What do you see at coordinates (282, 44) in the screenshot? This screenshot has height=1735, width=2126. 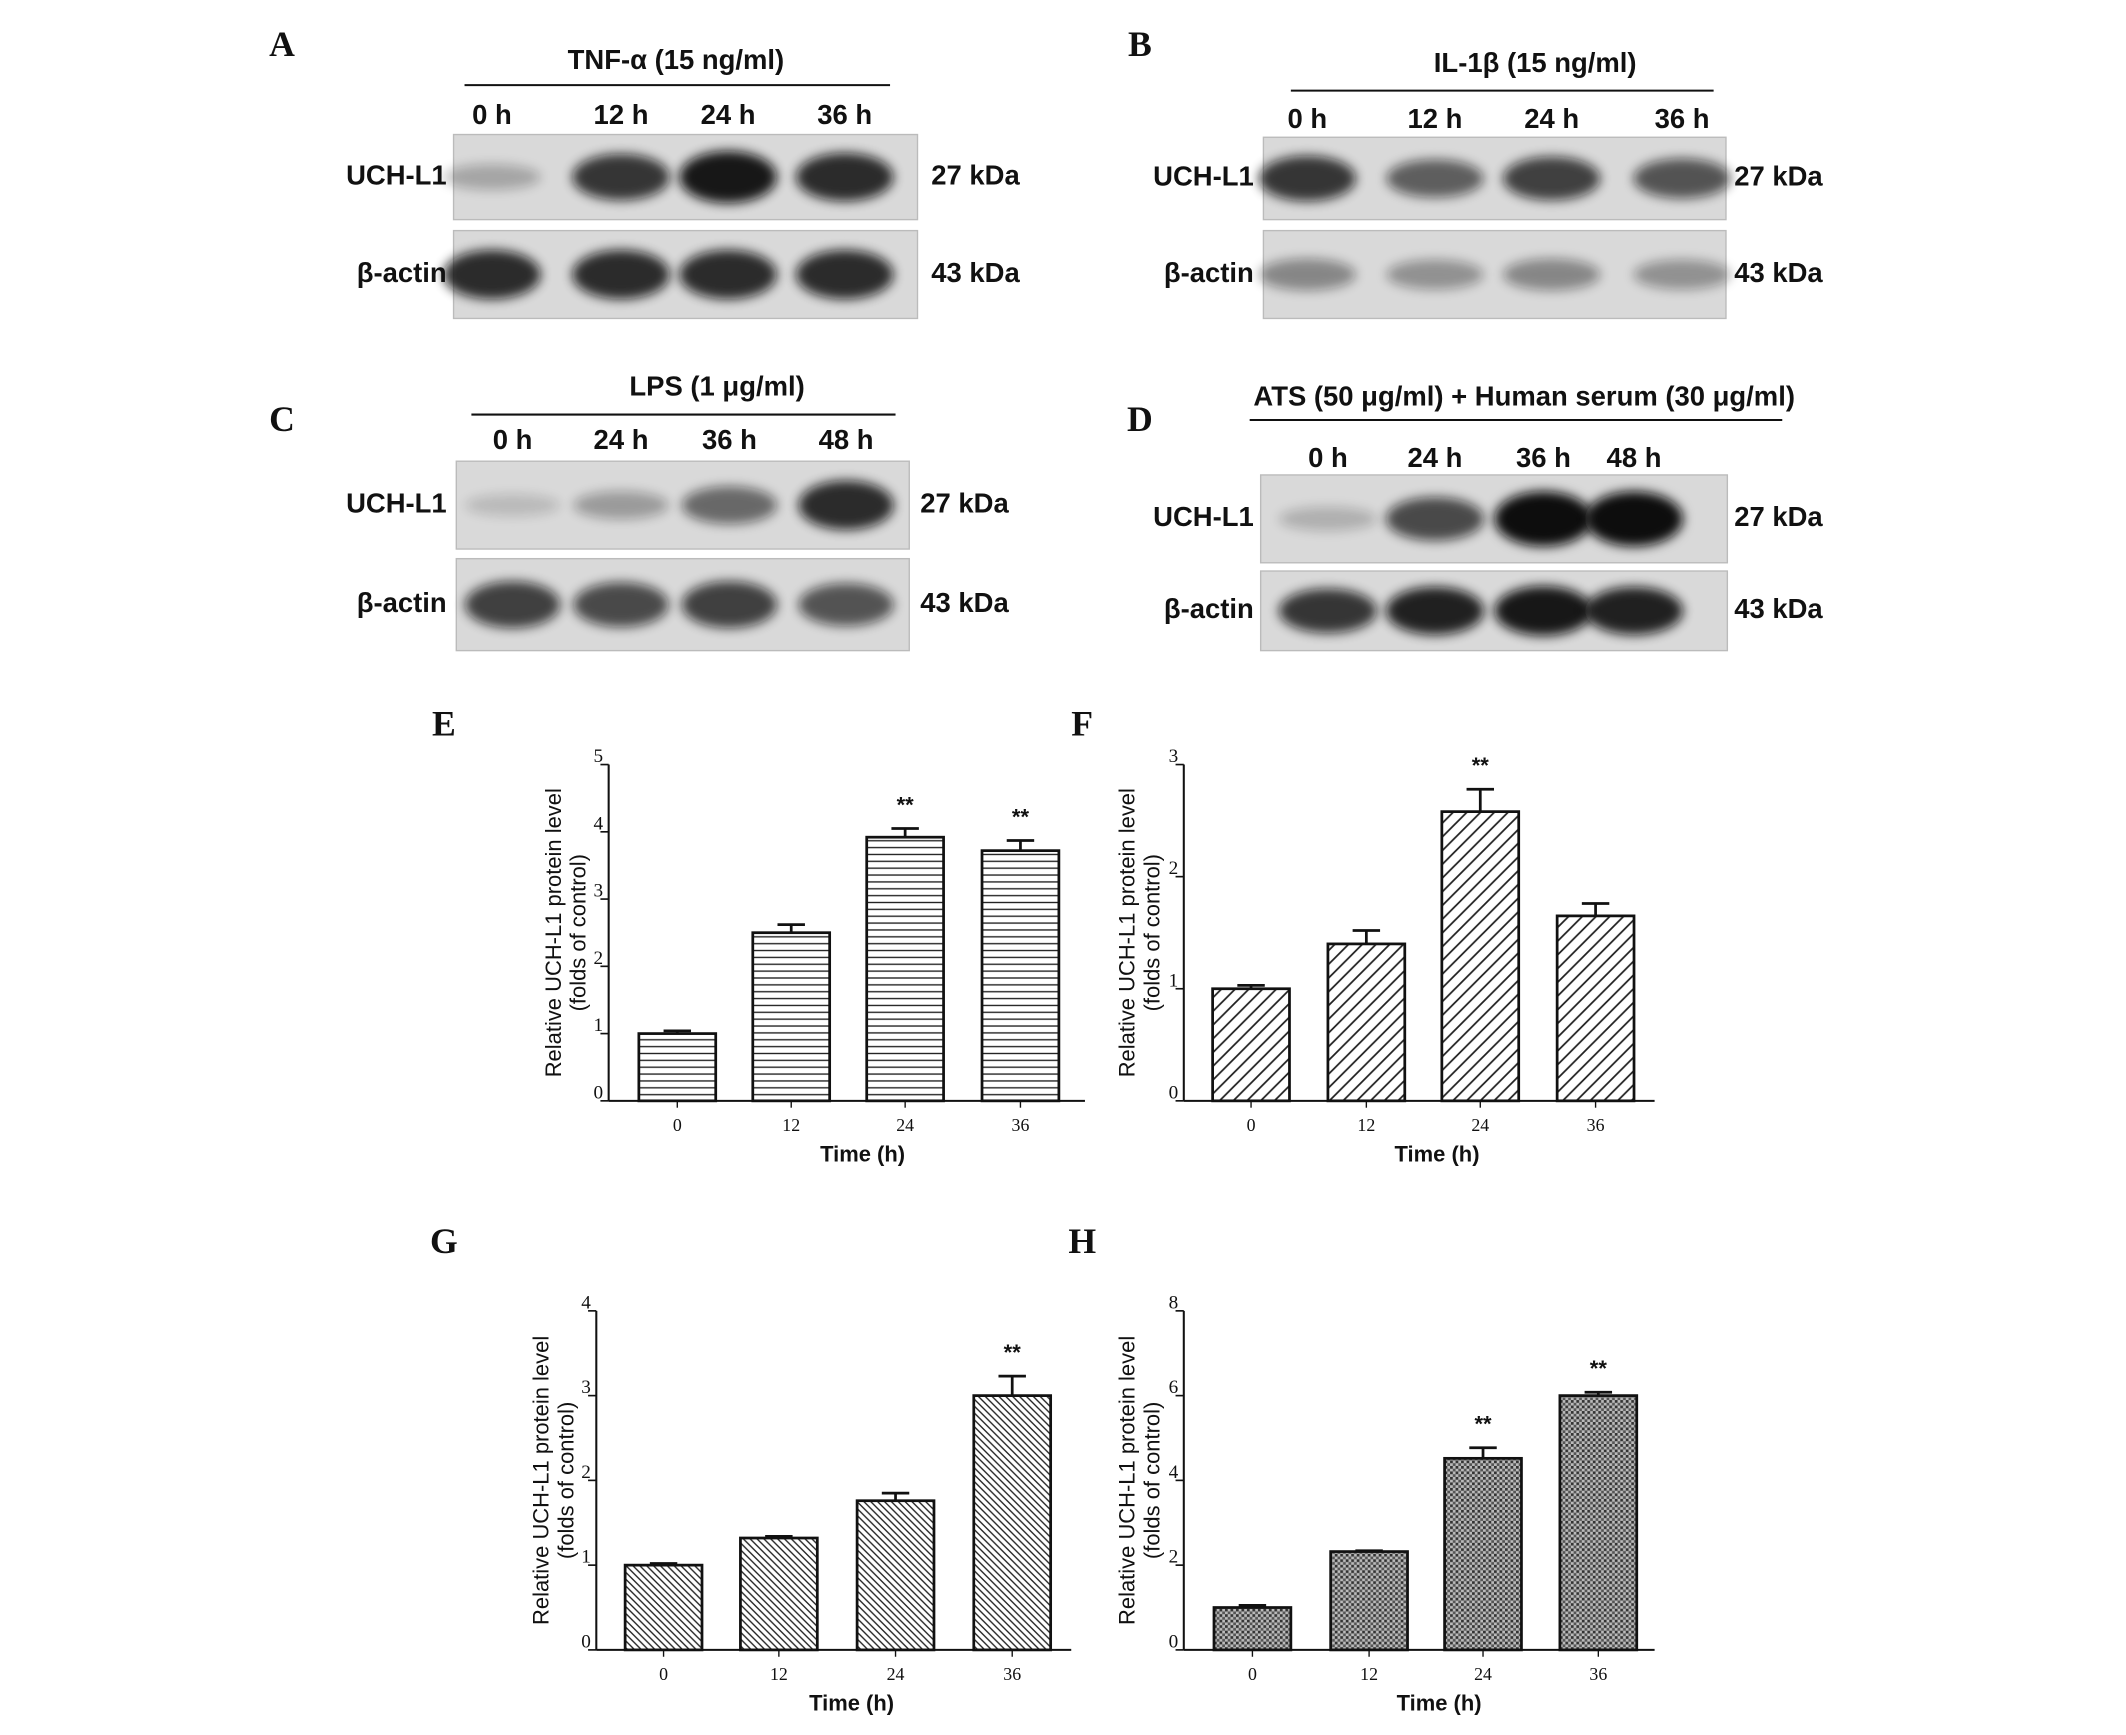 I see `panel-letter: A` at bounding box center [282, 44].